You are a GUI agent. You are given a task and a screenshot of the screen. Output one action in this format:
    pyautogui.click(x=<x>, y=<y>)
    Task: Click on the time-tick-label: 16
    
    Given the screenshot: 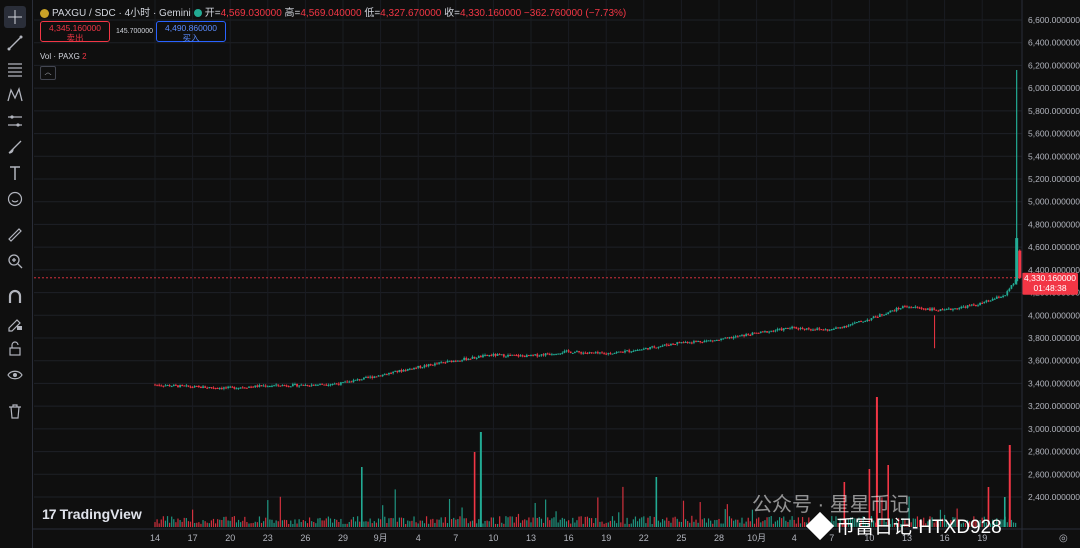 What is the action you would take?
    pyautogui.click(x=569, y=538)
    